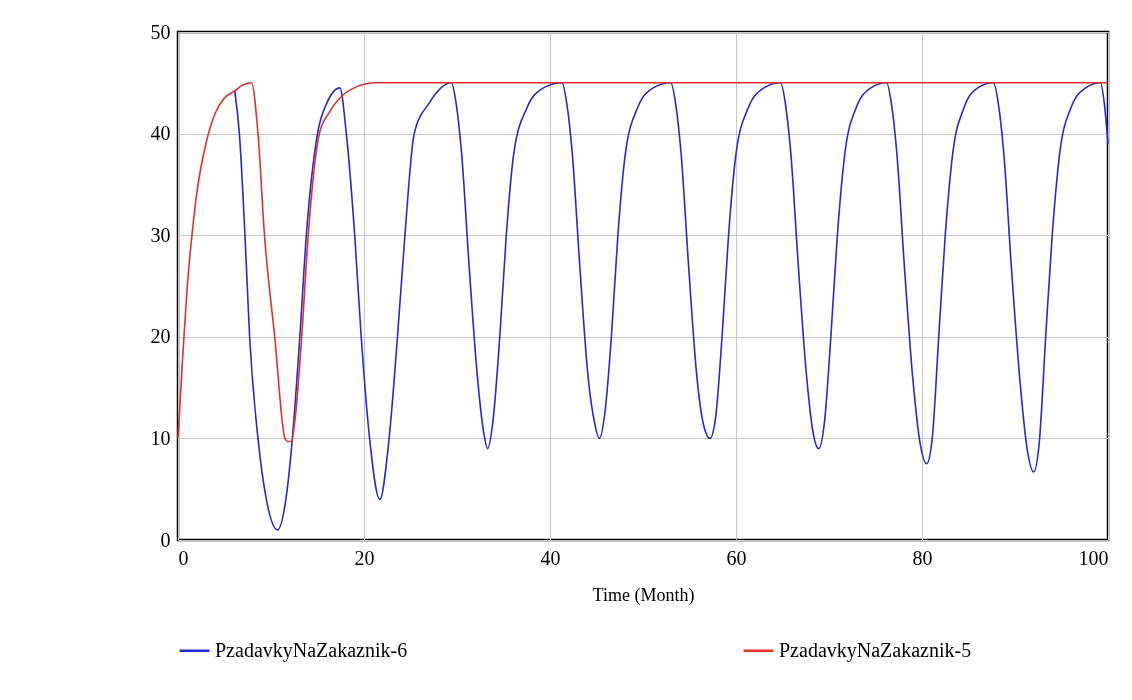 The height and width of the screenshot is (700, 1132). Describe the element at coordinates (550, 557) in the screenshot. I see `x-tick-label: 40` at that location.